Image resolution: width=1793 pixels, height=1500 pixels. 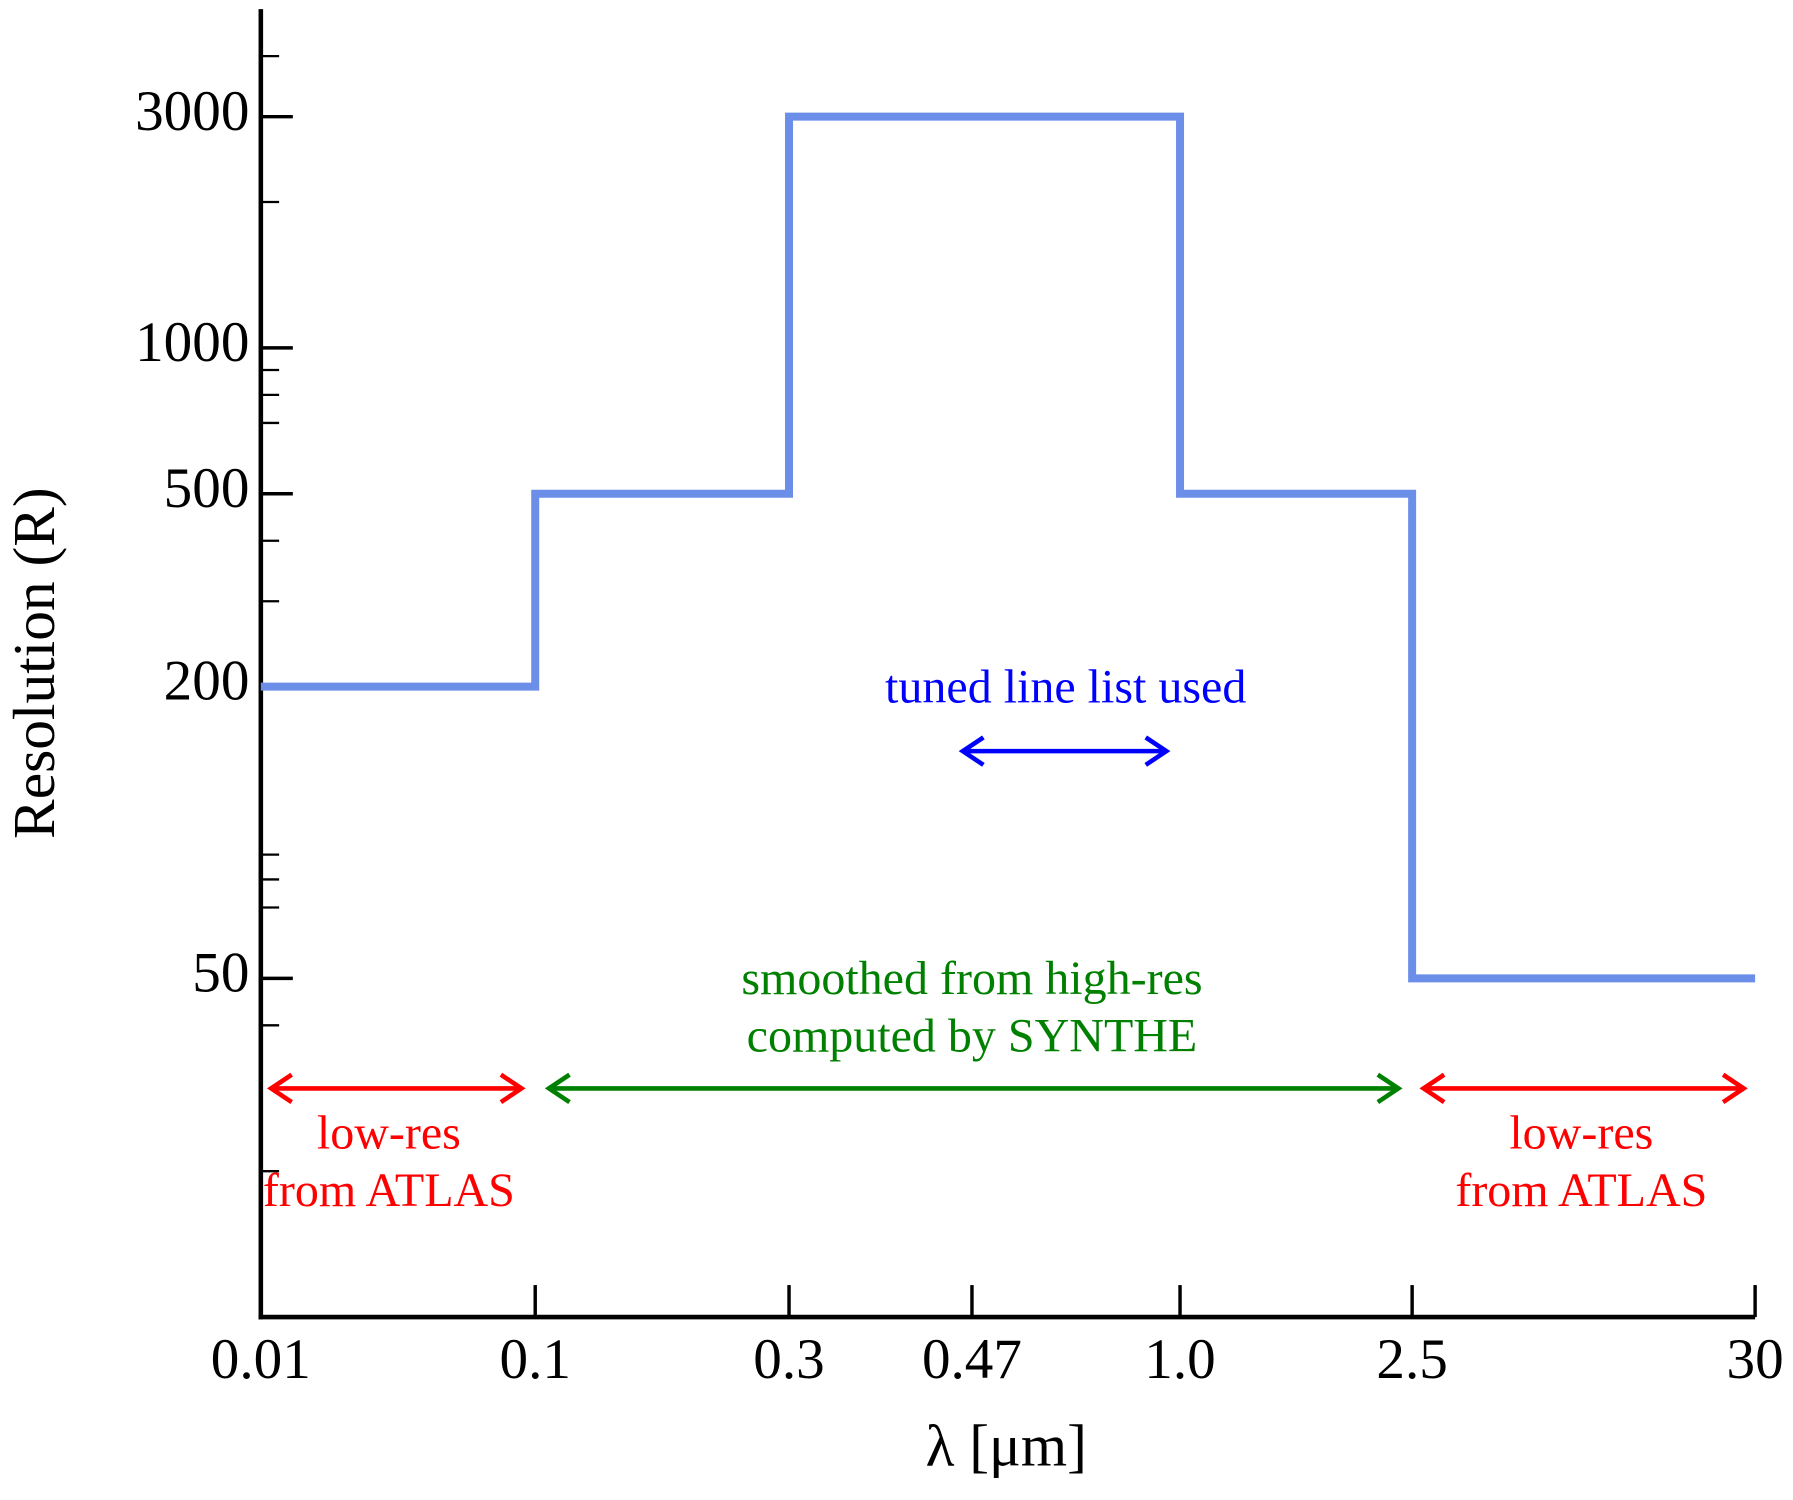 I want to click on y-tick-label: 3000, so click(x=192, y=111).